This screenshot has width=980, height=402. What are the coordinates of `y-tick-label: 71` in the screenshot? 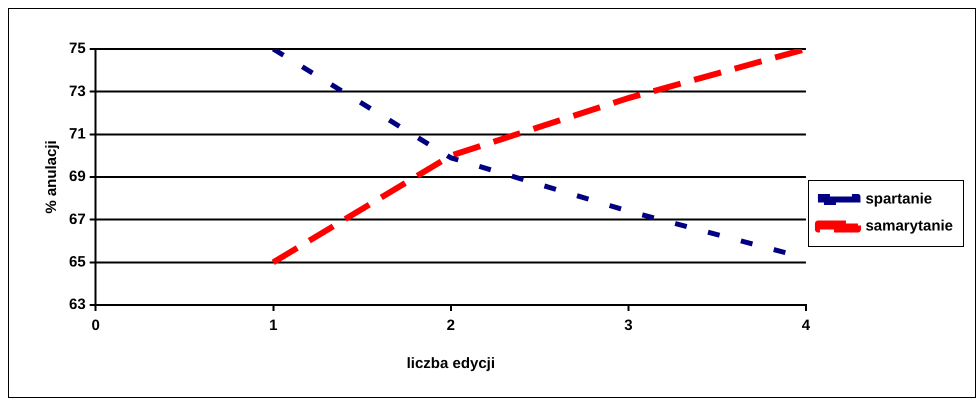 It's located at (77, 133).